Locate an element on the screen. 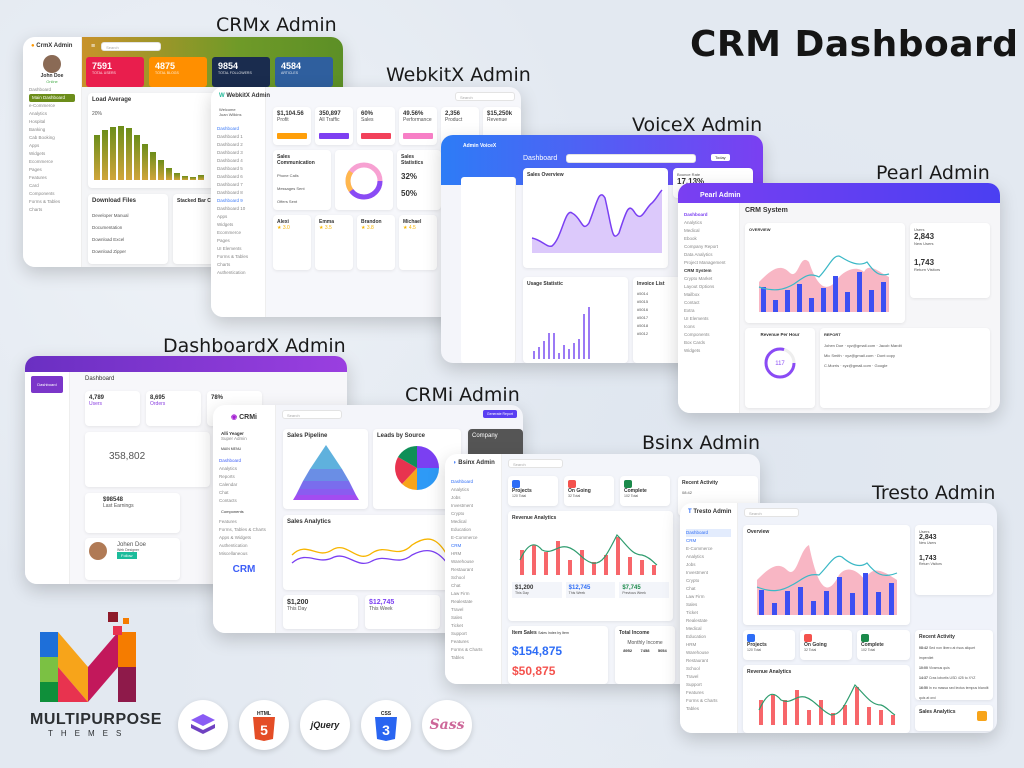  download-item: Download Zipper is located at coordinates (109, 251).